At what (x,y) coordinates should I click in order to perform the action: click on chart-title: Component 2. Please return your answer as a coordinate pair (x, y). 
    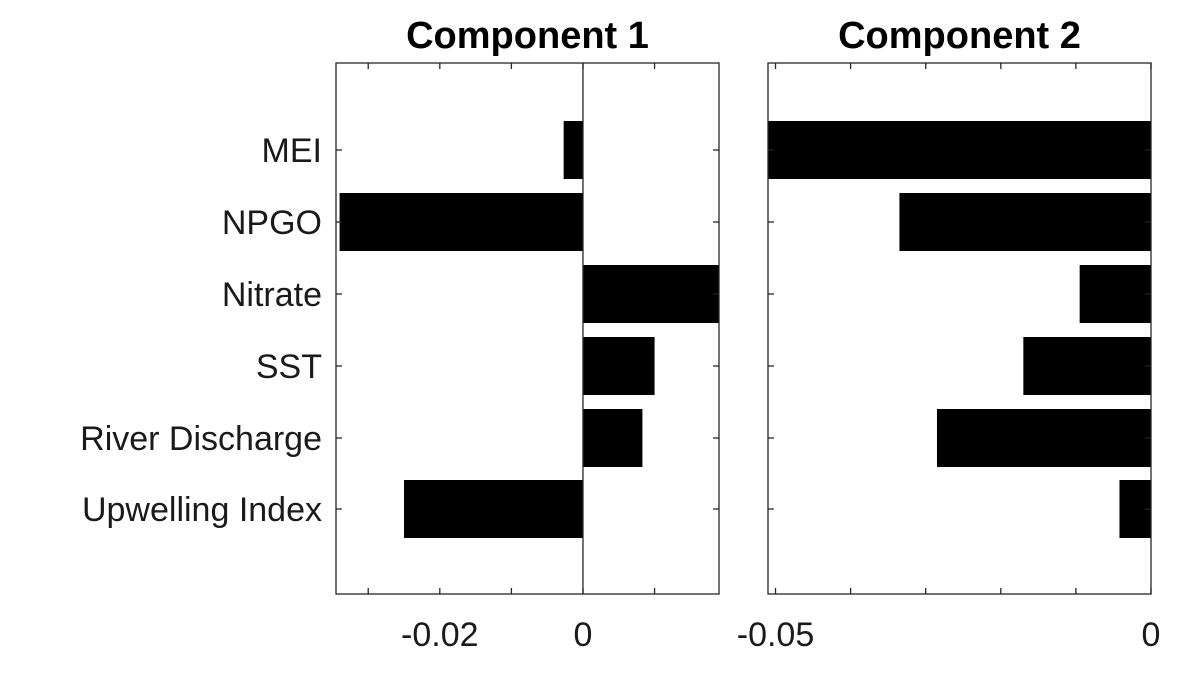
    Looking at the image, I should click on (959, 36).